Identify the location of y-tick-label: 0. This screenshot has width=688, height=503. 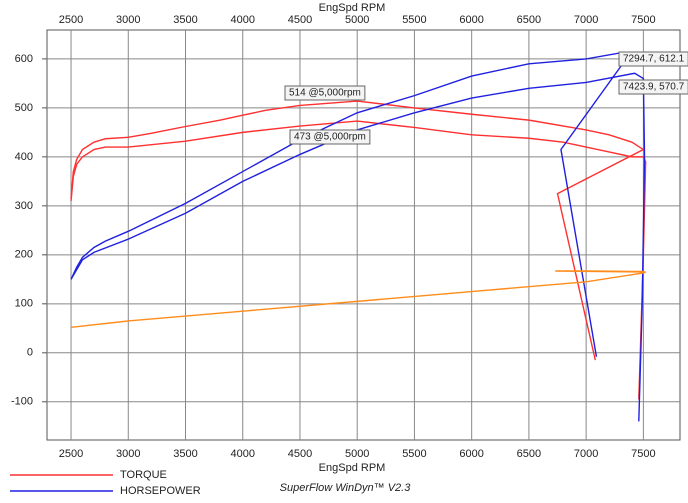
(30, 353).